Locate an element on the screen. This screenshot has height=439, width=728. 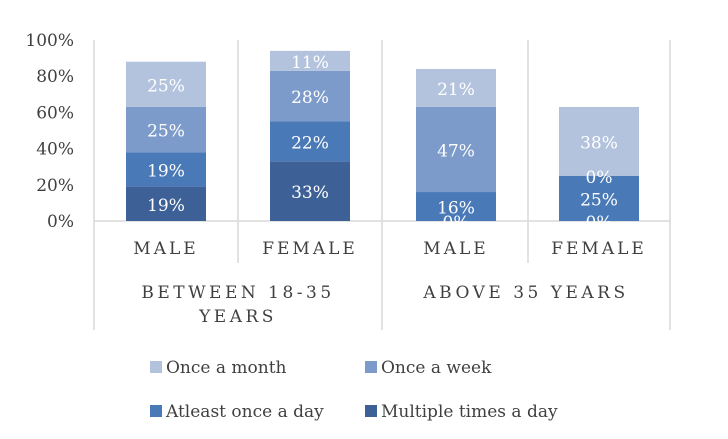
y-tick-label: 100% is located at coordinates (49, 41).